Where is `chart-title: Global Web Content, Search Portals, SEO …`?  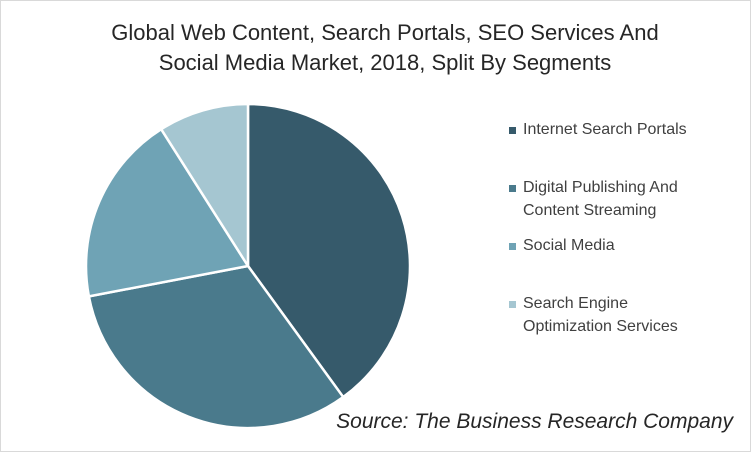
chart-title: Global Web Content, Search Portals, SEO … is located at coordinates (385, 48).